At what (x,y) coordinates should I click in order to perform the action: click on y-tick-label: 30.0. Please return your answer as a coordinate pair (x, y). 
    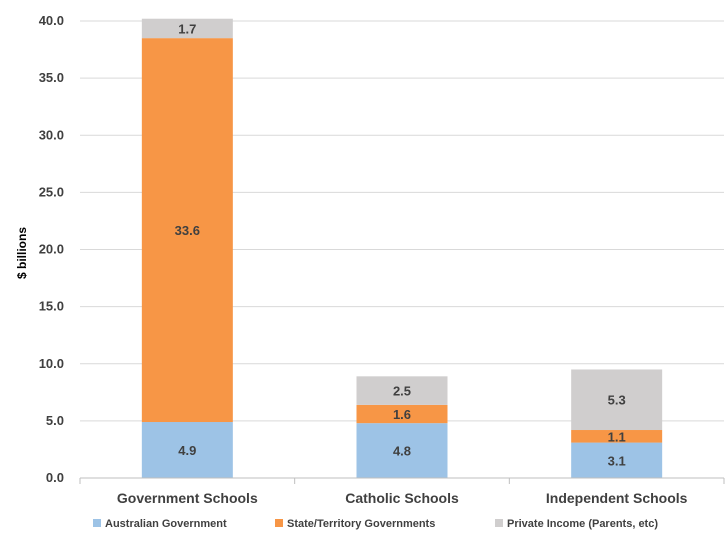
    Looking at the image, I should click on (51, 134).